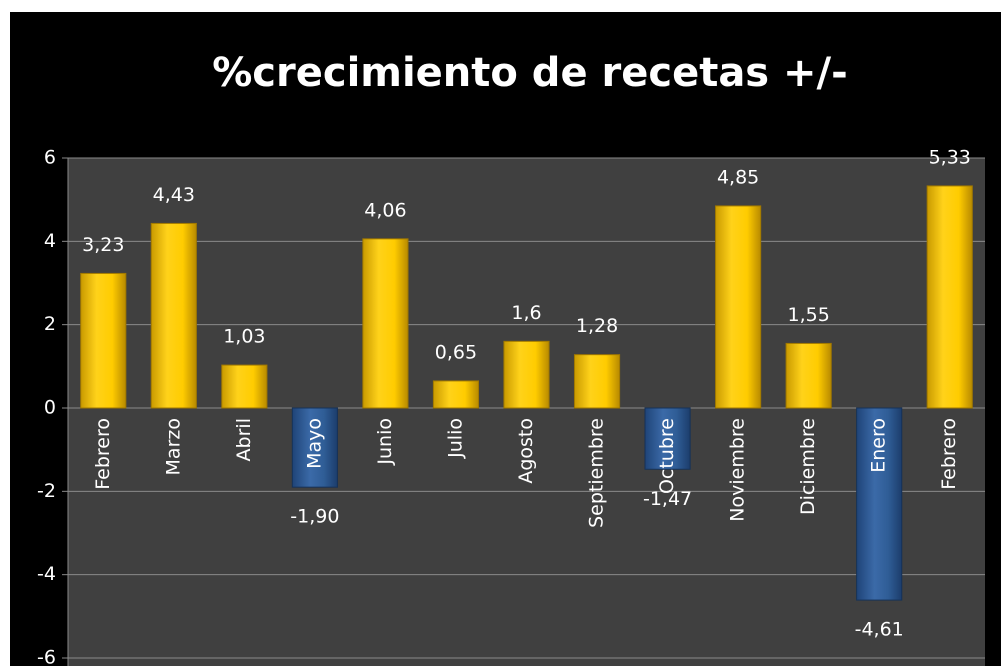 This screenshot has height=666, width=1001. I want to click on data-label: 5,33, so click(950, 157).